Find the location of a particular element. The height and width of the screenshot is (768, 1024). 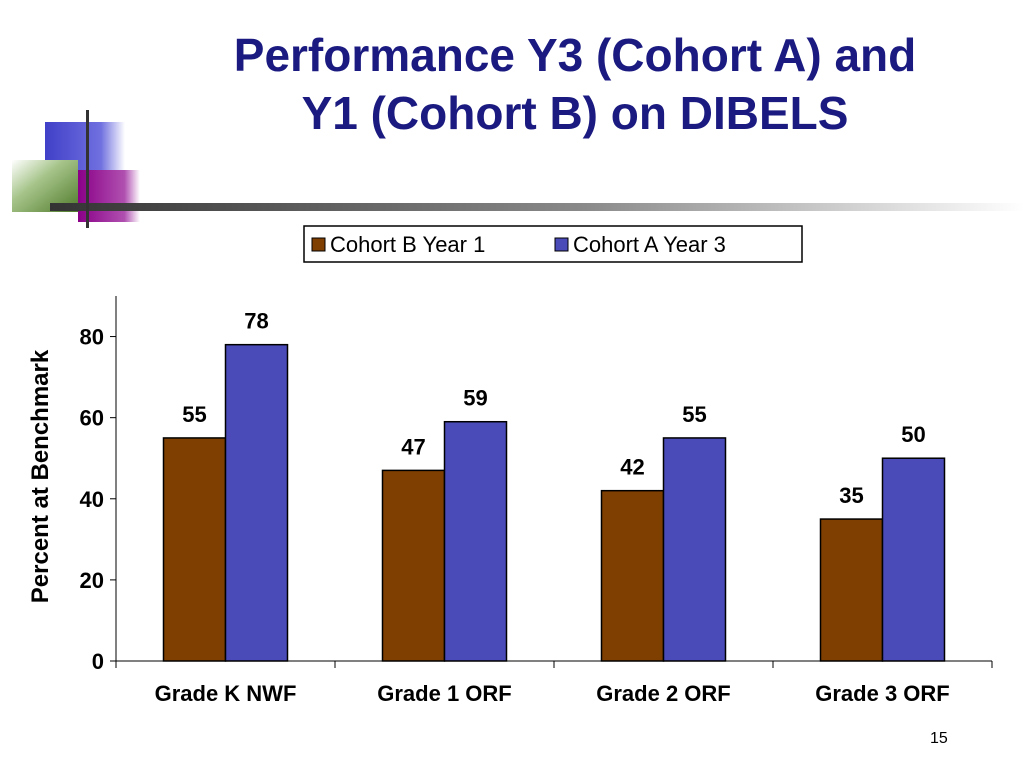

legend-box is located at coordinates (553, 244).